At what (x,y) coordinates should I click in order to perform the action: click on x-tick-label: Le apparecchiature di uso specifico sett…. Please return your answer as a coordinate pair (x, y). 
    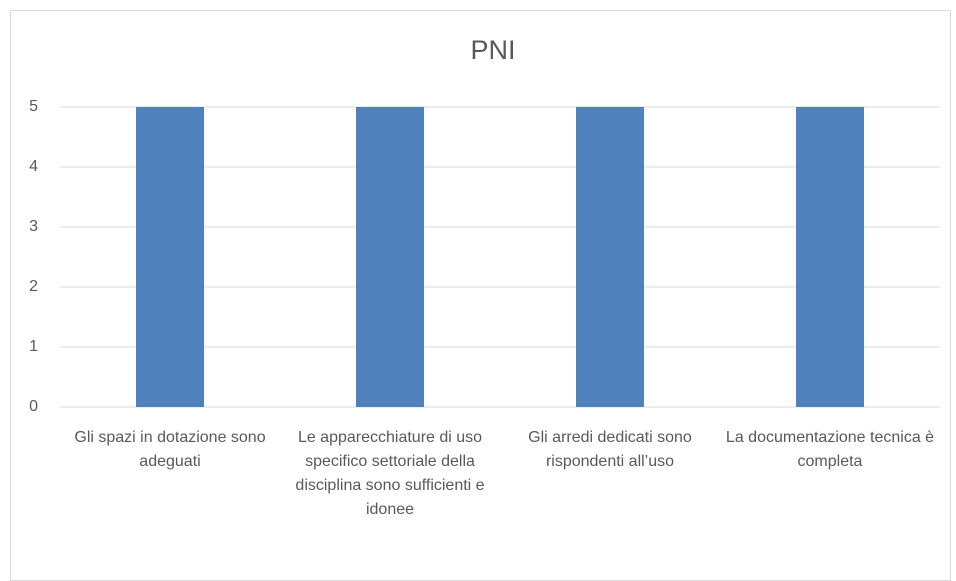
    Looking at the image, I should click on (390, 473).